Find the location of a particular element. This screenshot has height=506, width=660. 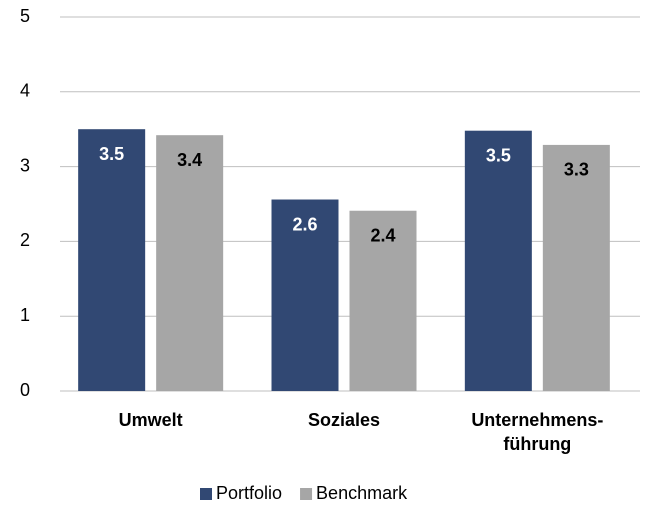

y-tick-label: 2 is located at coordinates (25, 240).